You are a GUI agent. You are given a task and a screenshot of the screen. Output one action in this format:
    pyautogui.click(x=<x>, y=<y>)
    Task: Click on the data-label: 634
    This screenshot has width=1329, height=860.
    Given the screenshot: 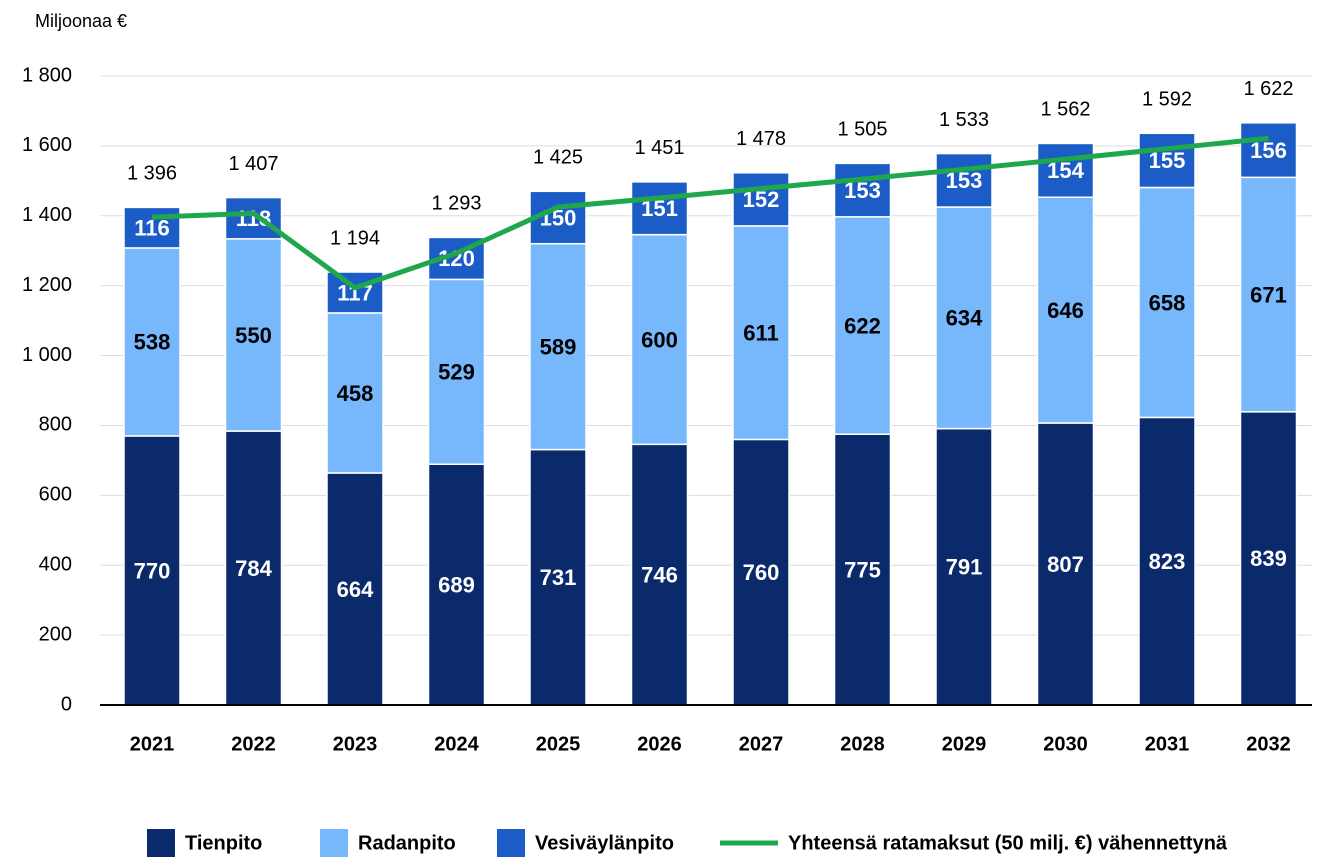 What is the action you would take?
    pyautogui.click(x=964, y=318)
    